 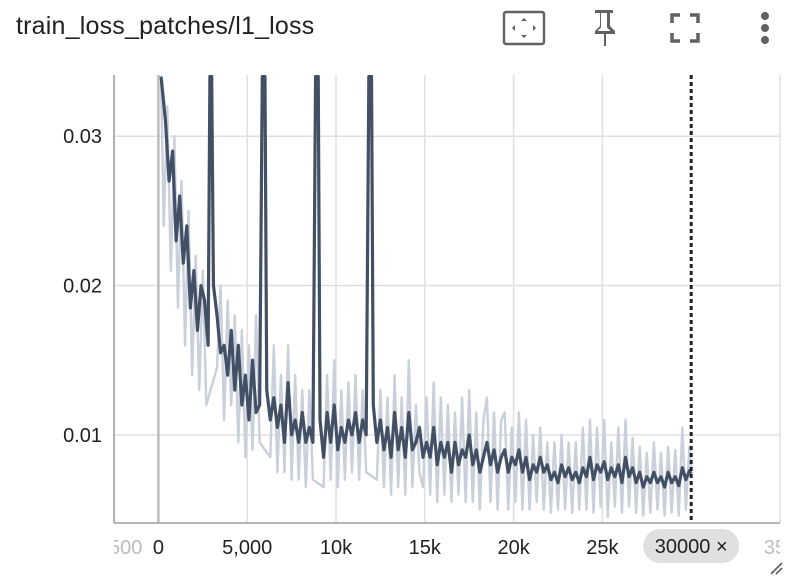 I want to click on fullscreen-icon, so click(x=685, y=28).